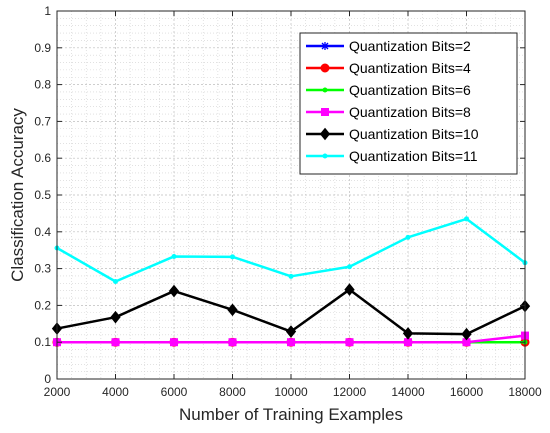  What do you see at coordinates (42, 269) in the screenshot?
I see `y-tick-label: 0.3` at bounding box center [42, 269].